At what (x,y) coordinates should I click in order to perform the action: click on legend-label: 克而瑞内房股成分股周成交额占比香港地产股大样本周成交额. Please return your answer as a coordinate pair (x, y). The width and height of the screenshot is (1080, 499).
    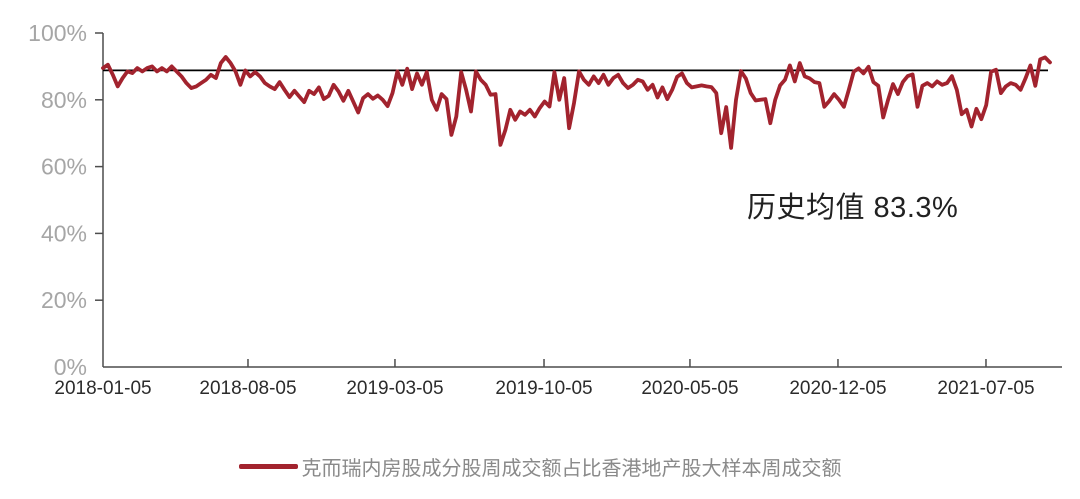
    Looking at the image, I should click on (571, 469).